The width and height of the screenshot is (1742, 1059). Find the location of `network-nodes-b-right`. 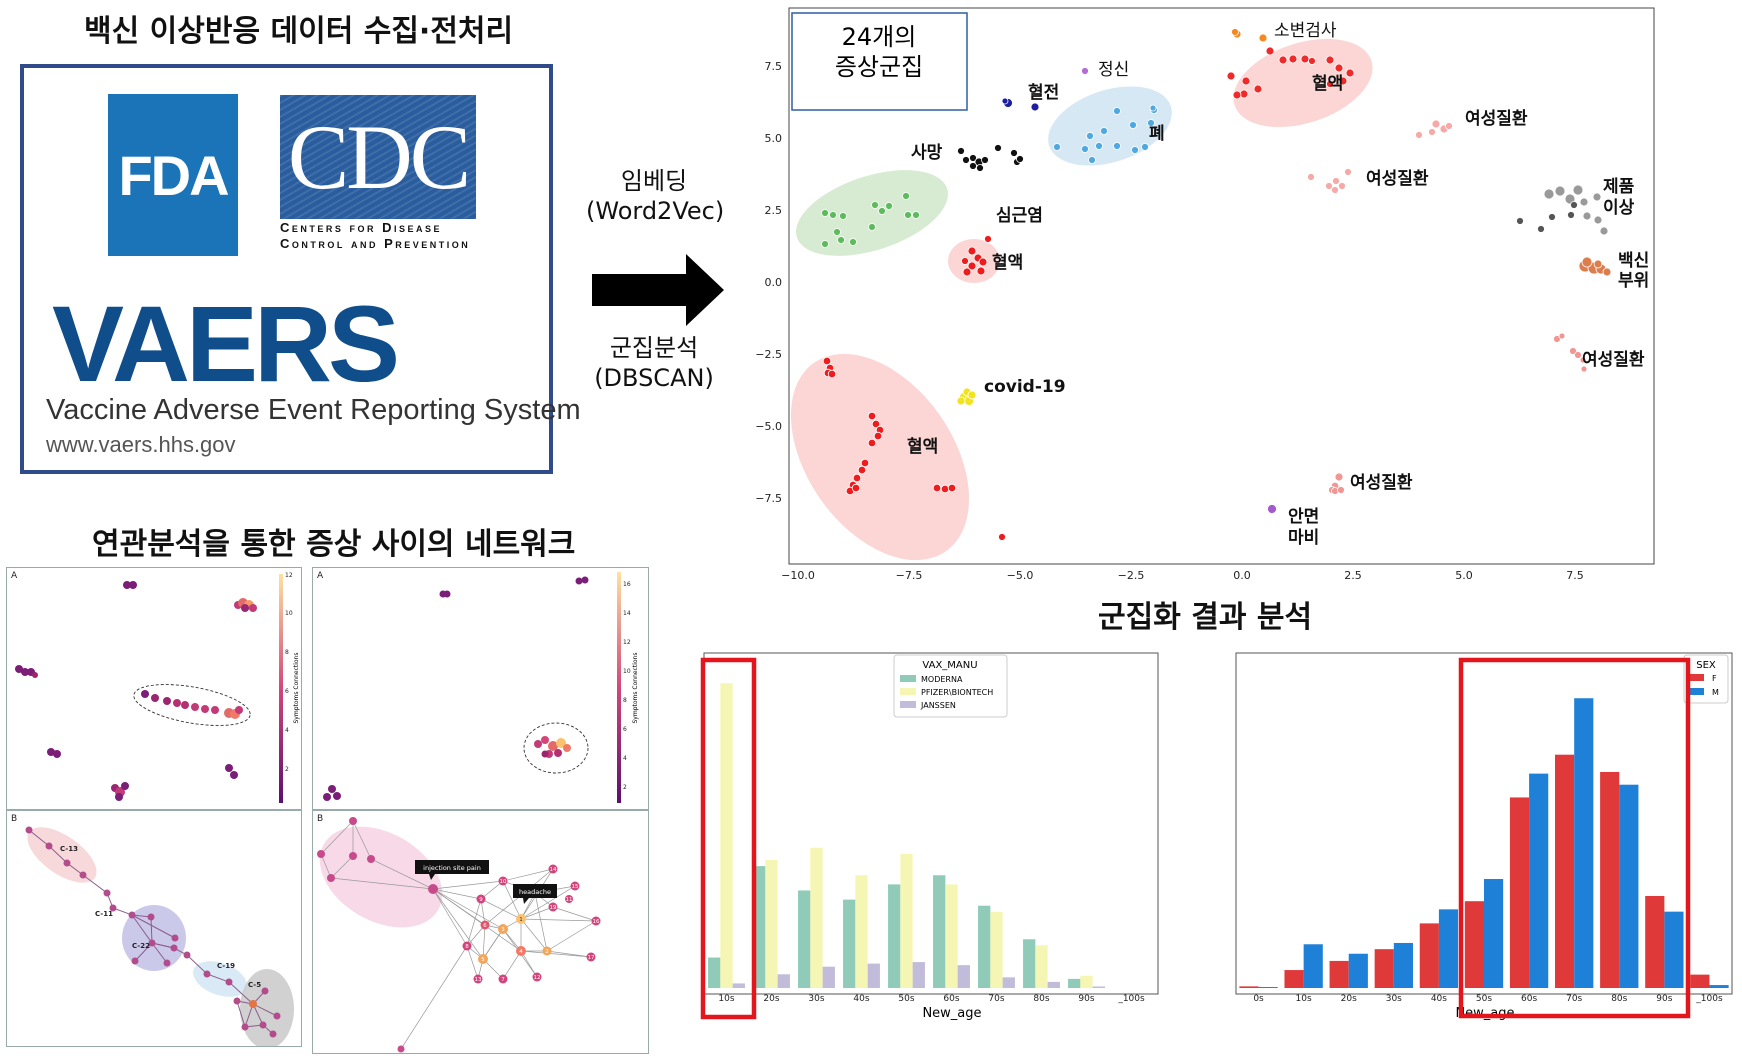

network-nodes-b-right is located at coordinates (377, 935).